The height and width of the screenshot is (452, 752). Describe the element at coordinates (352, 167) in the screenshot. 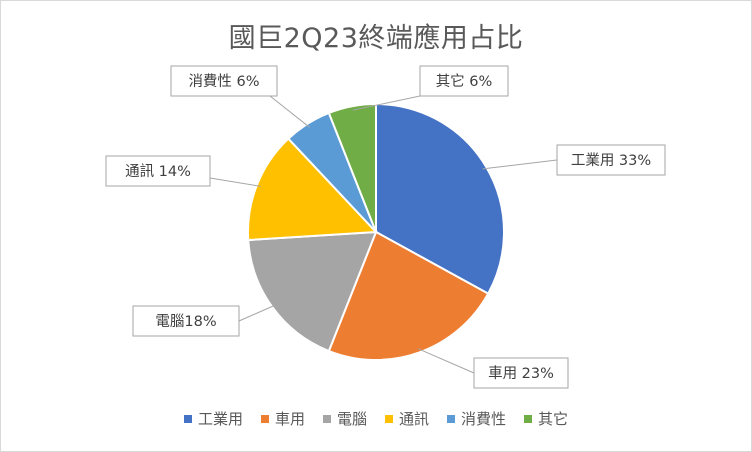

I see `pie-slice-other` at that location.